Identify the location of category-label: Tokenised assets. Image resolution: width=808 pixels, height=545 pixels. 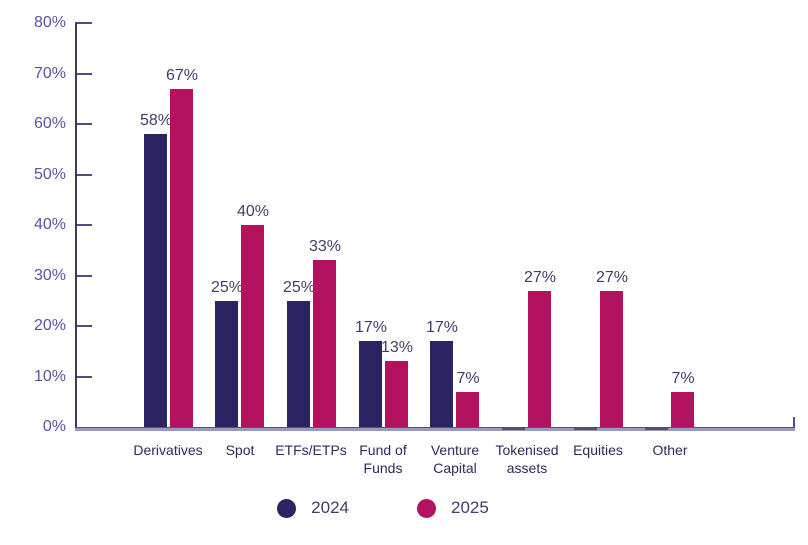
(527, 459).